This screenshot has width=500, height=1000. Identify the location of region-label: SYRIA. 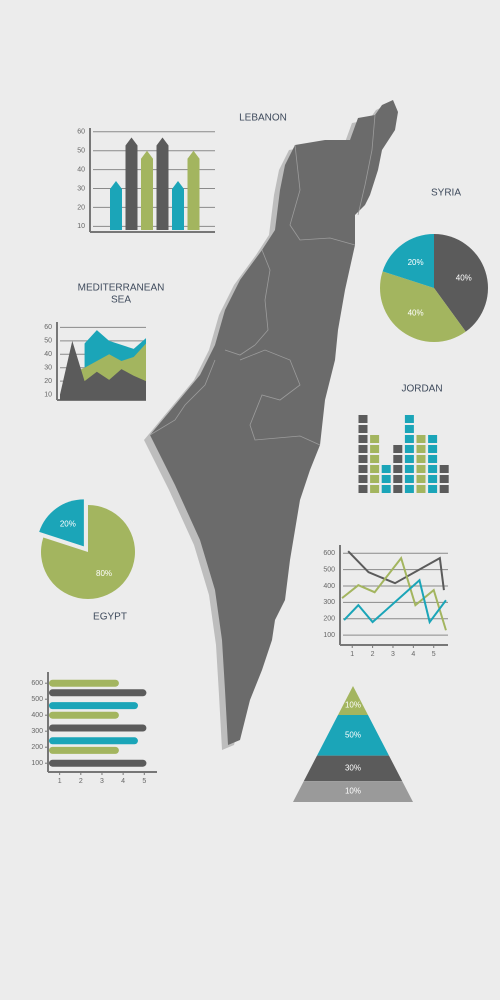
(446, 193).